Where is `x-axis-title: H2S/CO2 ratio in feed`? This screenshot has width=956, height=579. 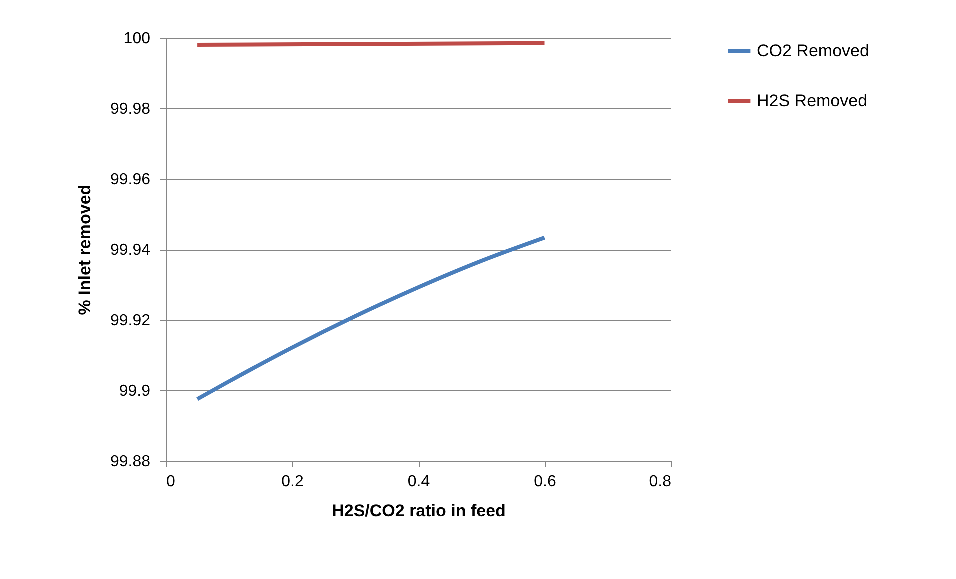
x-axis-title: H2S/CO2 ratio in feed is located at coordinates (419, 511).